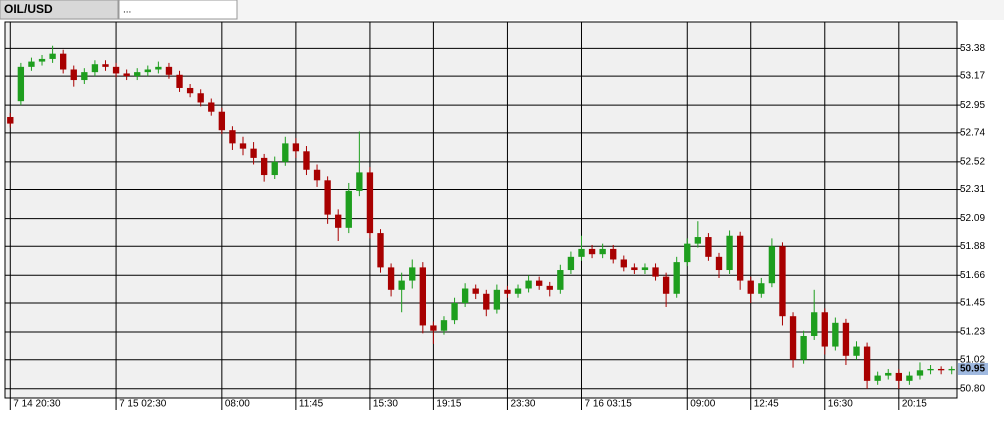 This screenshot has width=1004, height=424. What do you see at coordinates (502, 10) in the screenshot?
I see `tab-bar` at bounding box center [502, 10].